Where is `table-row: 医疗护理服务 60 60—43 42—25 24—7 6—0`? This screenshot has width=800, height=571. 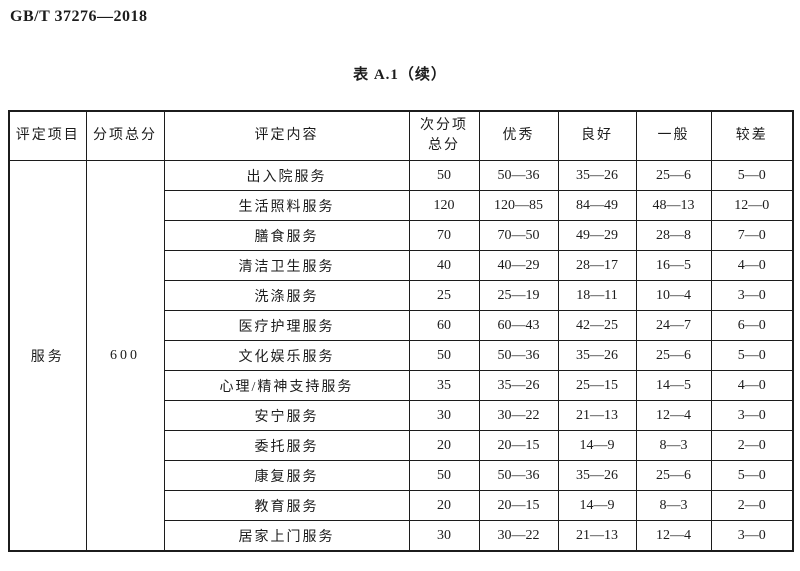 table-row: 医疗护理服务 60 60—43 42—25 24—7 6—0 is located at coordinates (401, 325).